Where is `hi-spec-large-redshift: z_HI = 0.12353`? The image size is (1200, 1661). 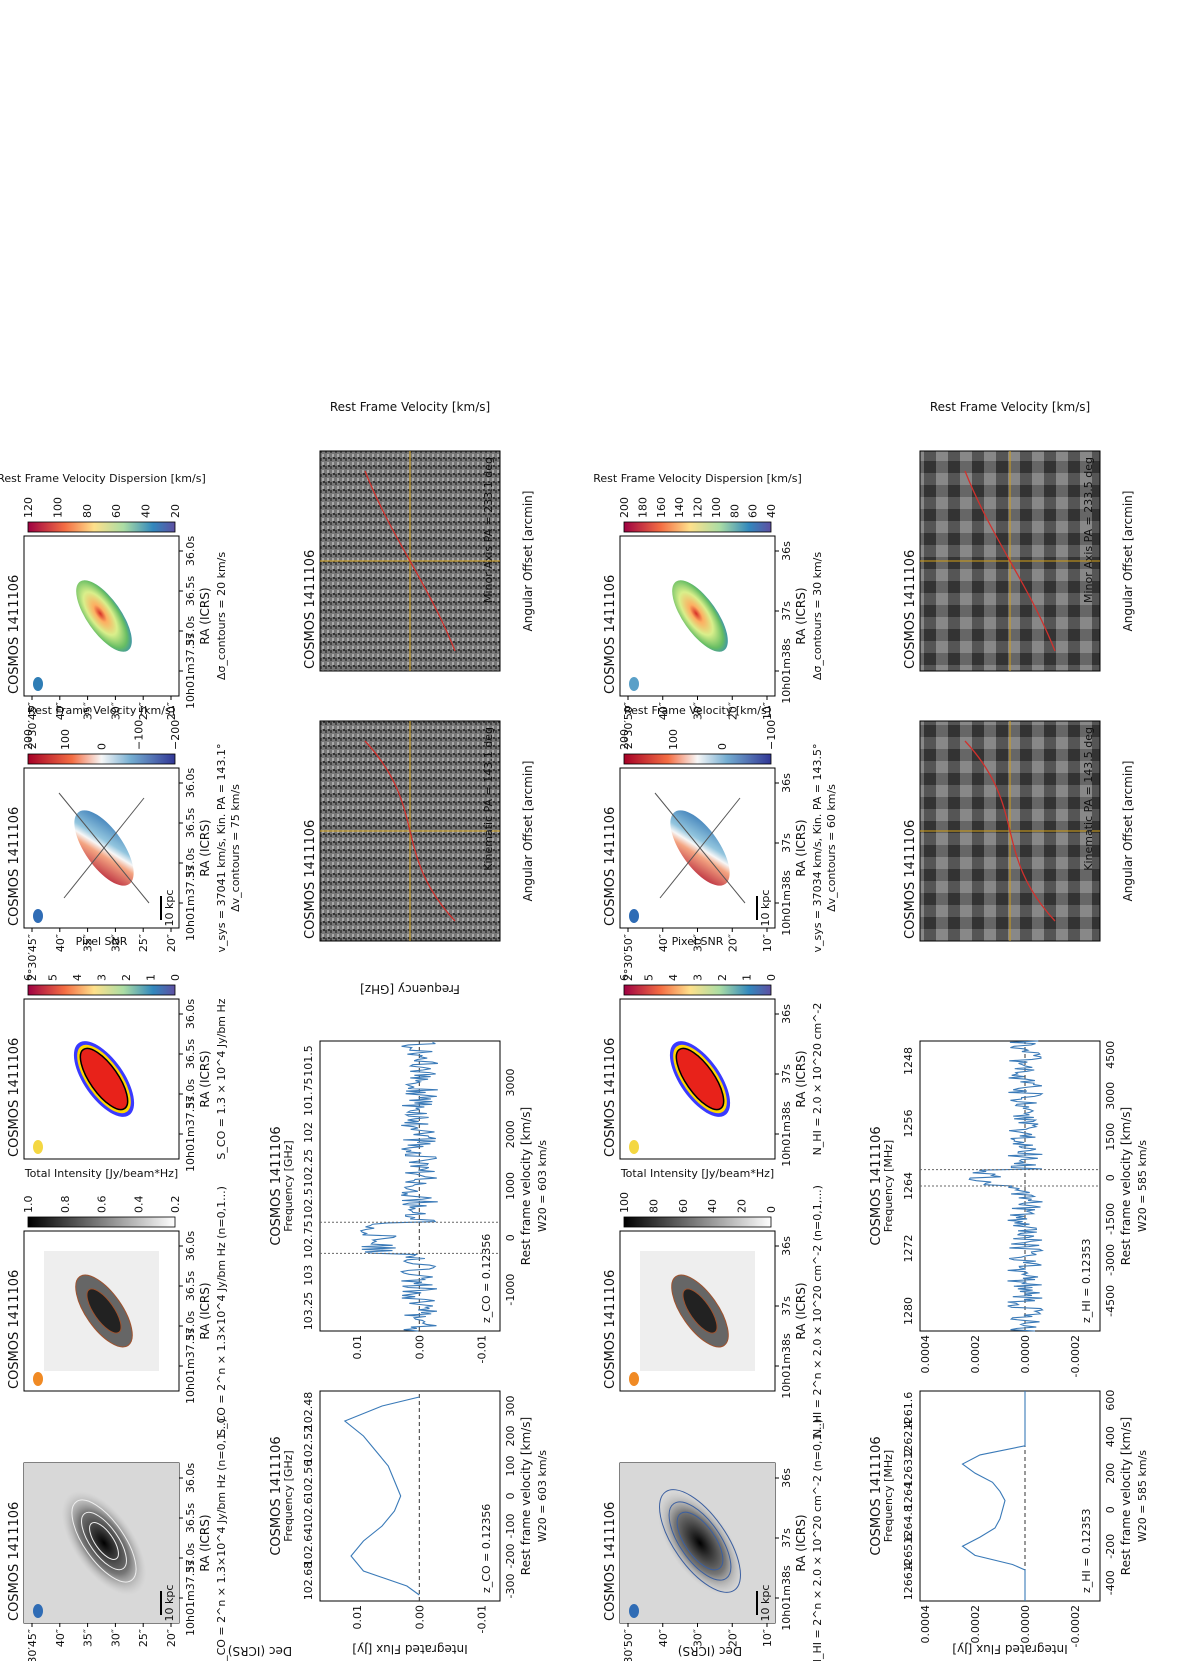
hi-spec-large-redshift: z_HI = 0.12353 is located at coordinates (1086, 1281).